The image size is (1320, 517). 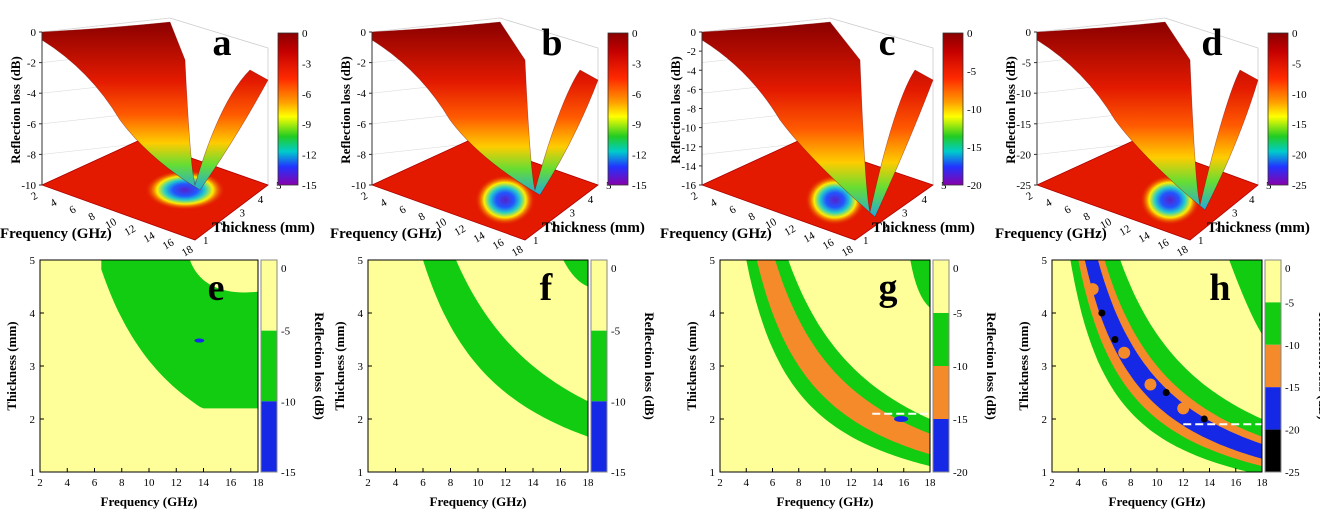 I want to click on x-tick-label: 10, so click(x=479, y=483).